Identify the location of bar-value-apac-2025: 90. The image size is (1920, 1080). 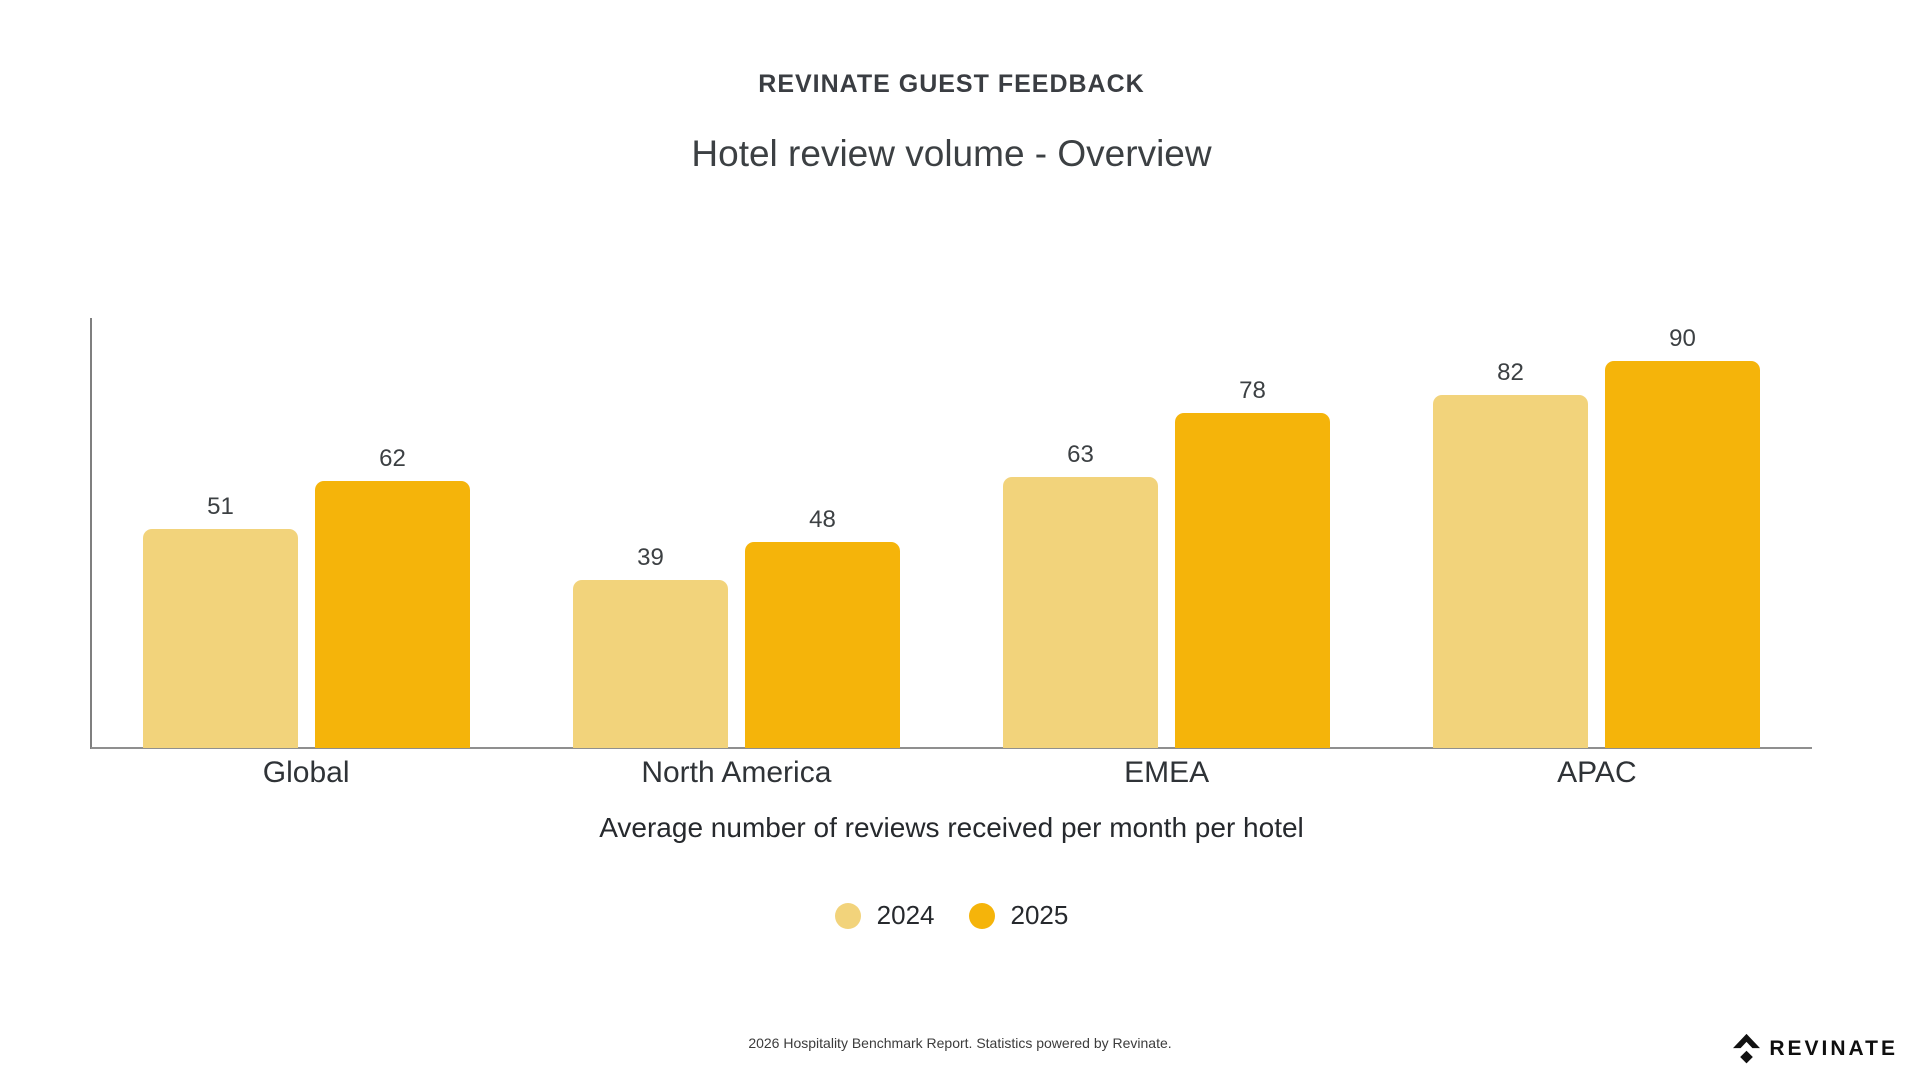
(1682, 338).